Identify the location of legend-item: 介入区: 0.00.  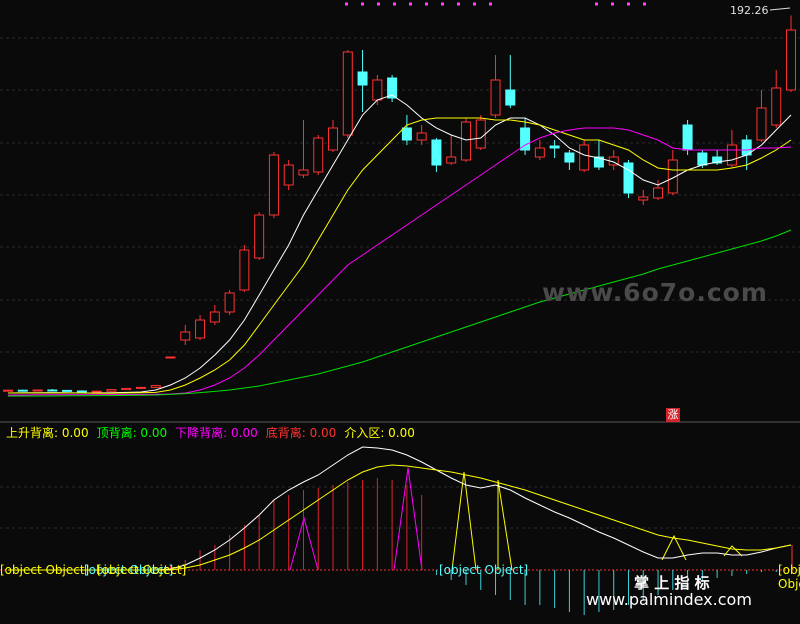
(379, 433).